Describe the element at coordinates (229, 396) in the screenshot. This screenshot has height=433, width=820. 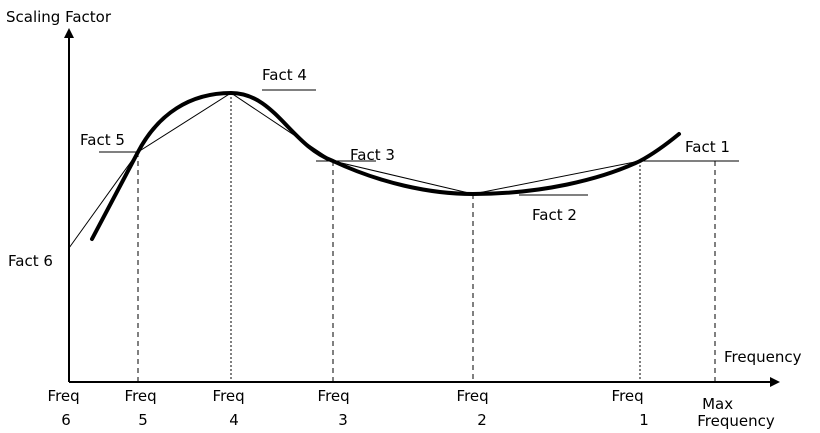
I see `freq-4-label-line-1: Freq` at that location.